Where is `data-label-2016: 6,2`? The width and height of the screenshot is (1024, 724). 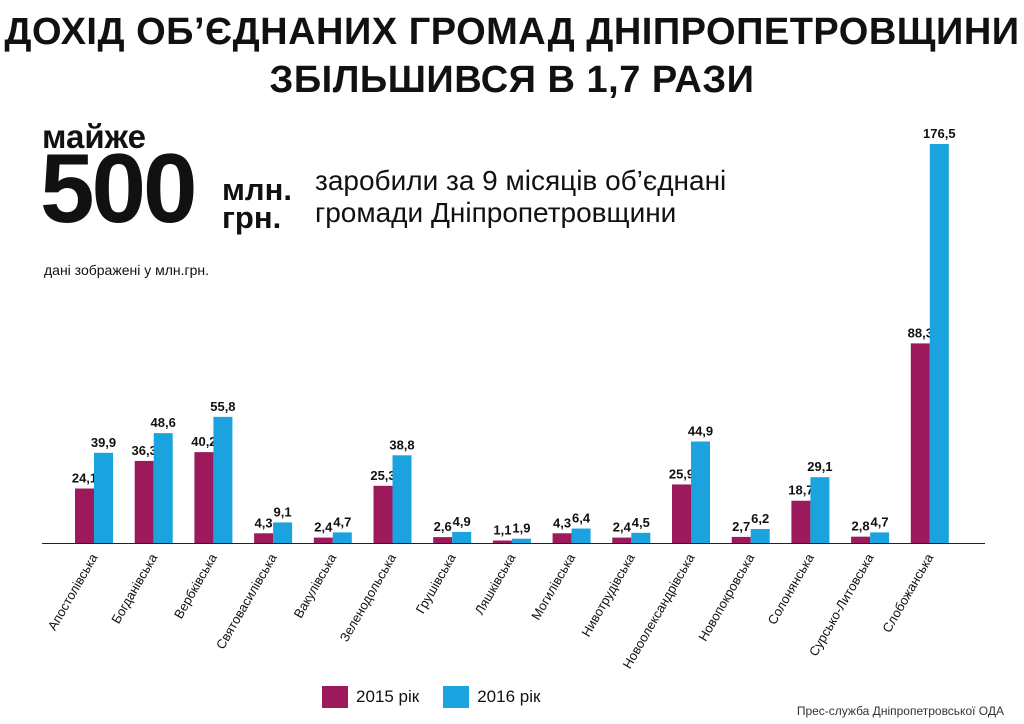
data-label-2016: 6,2 is located at coordinates (760, 518).